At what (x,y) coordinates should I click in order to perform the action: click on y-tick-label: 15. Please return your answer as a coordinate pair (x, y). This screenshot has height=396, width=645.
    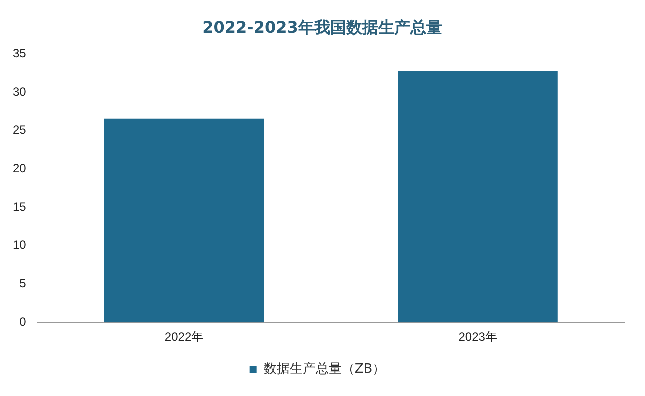
    Looking at the image, I should click on (19, 207).